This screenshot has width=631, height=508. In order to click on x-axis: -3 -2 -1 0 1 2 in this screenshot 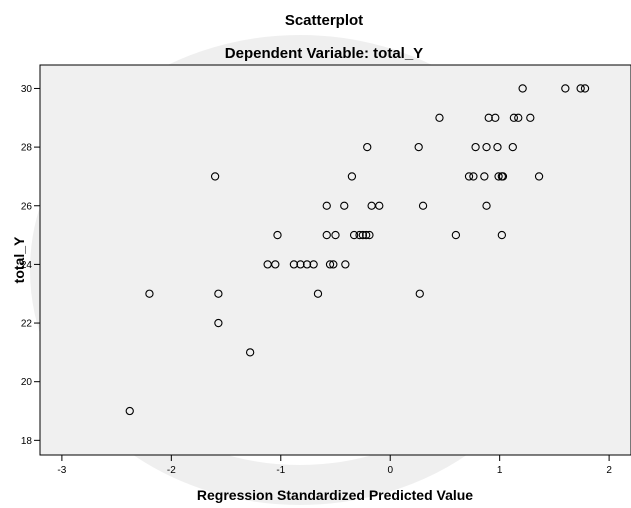, I will do `click(334, 465)`.